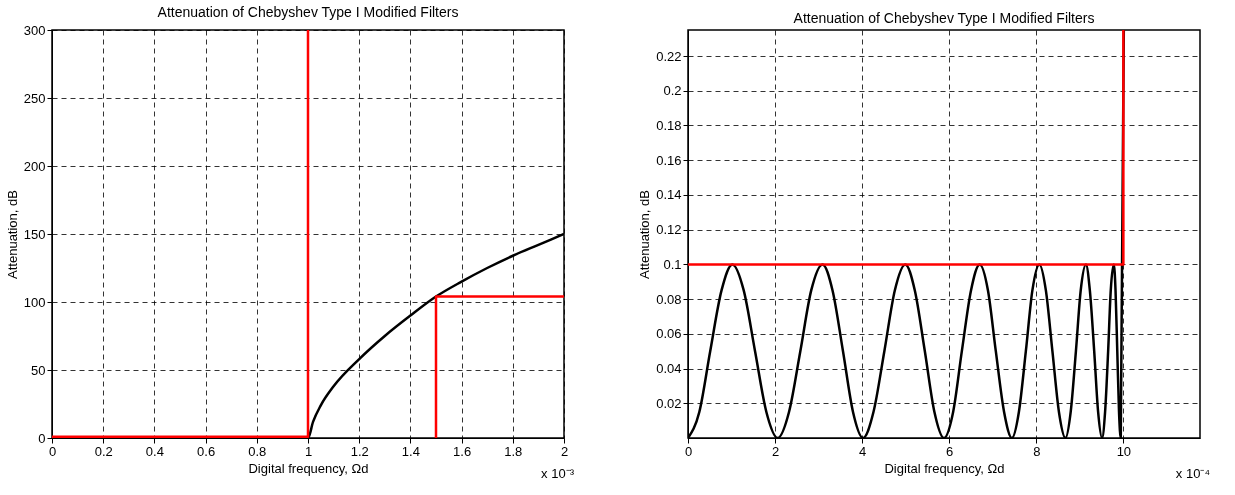 The image size is (1235, 495). What do you see at coordinates (462, 451) in the screenshot?
I see `x-tick-label: 1.6` at bounding box center [462, 451].